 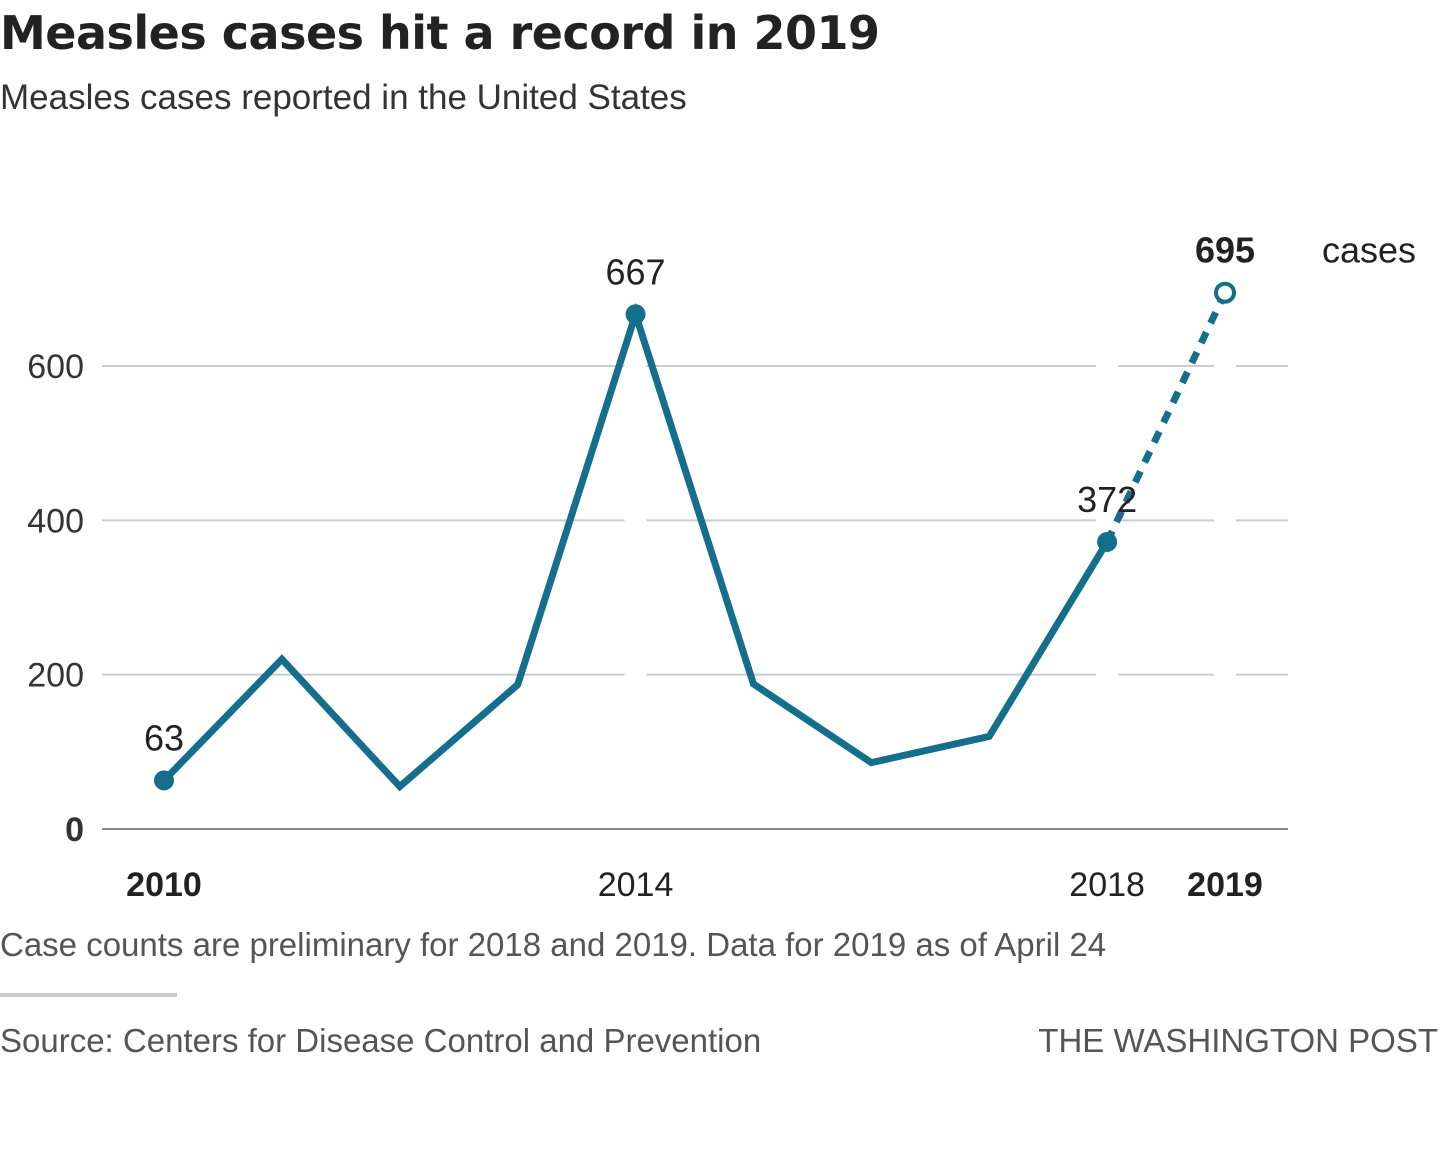 What do you see at coordinates (1238, 1040) in the screenshot?
I see `publisher-credit: THE WASHINGTON POST` at bounding box center [1238, 1040].